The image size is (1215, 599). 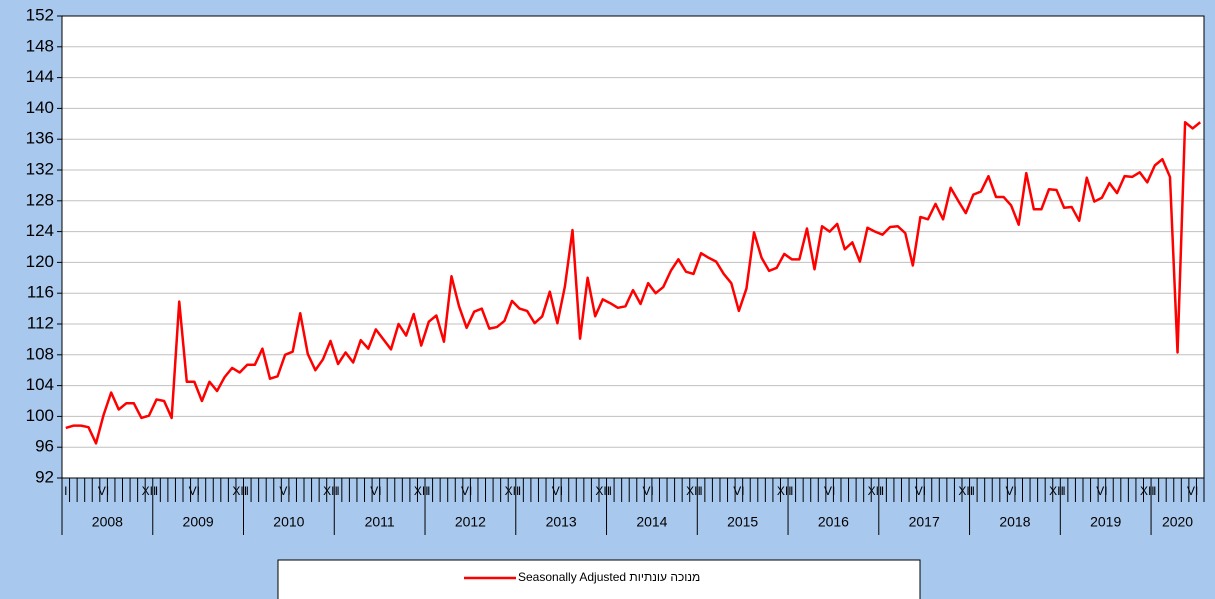 What do you see at coordinates (40, 199) in the screenshot?
I see `y-tick-label: 128` at bounding box center [40, 199].